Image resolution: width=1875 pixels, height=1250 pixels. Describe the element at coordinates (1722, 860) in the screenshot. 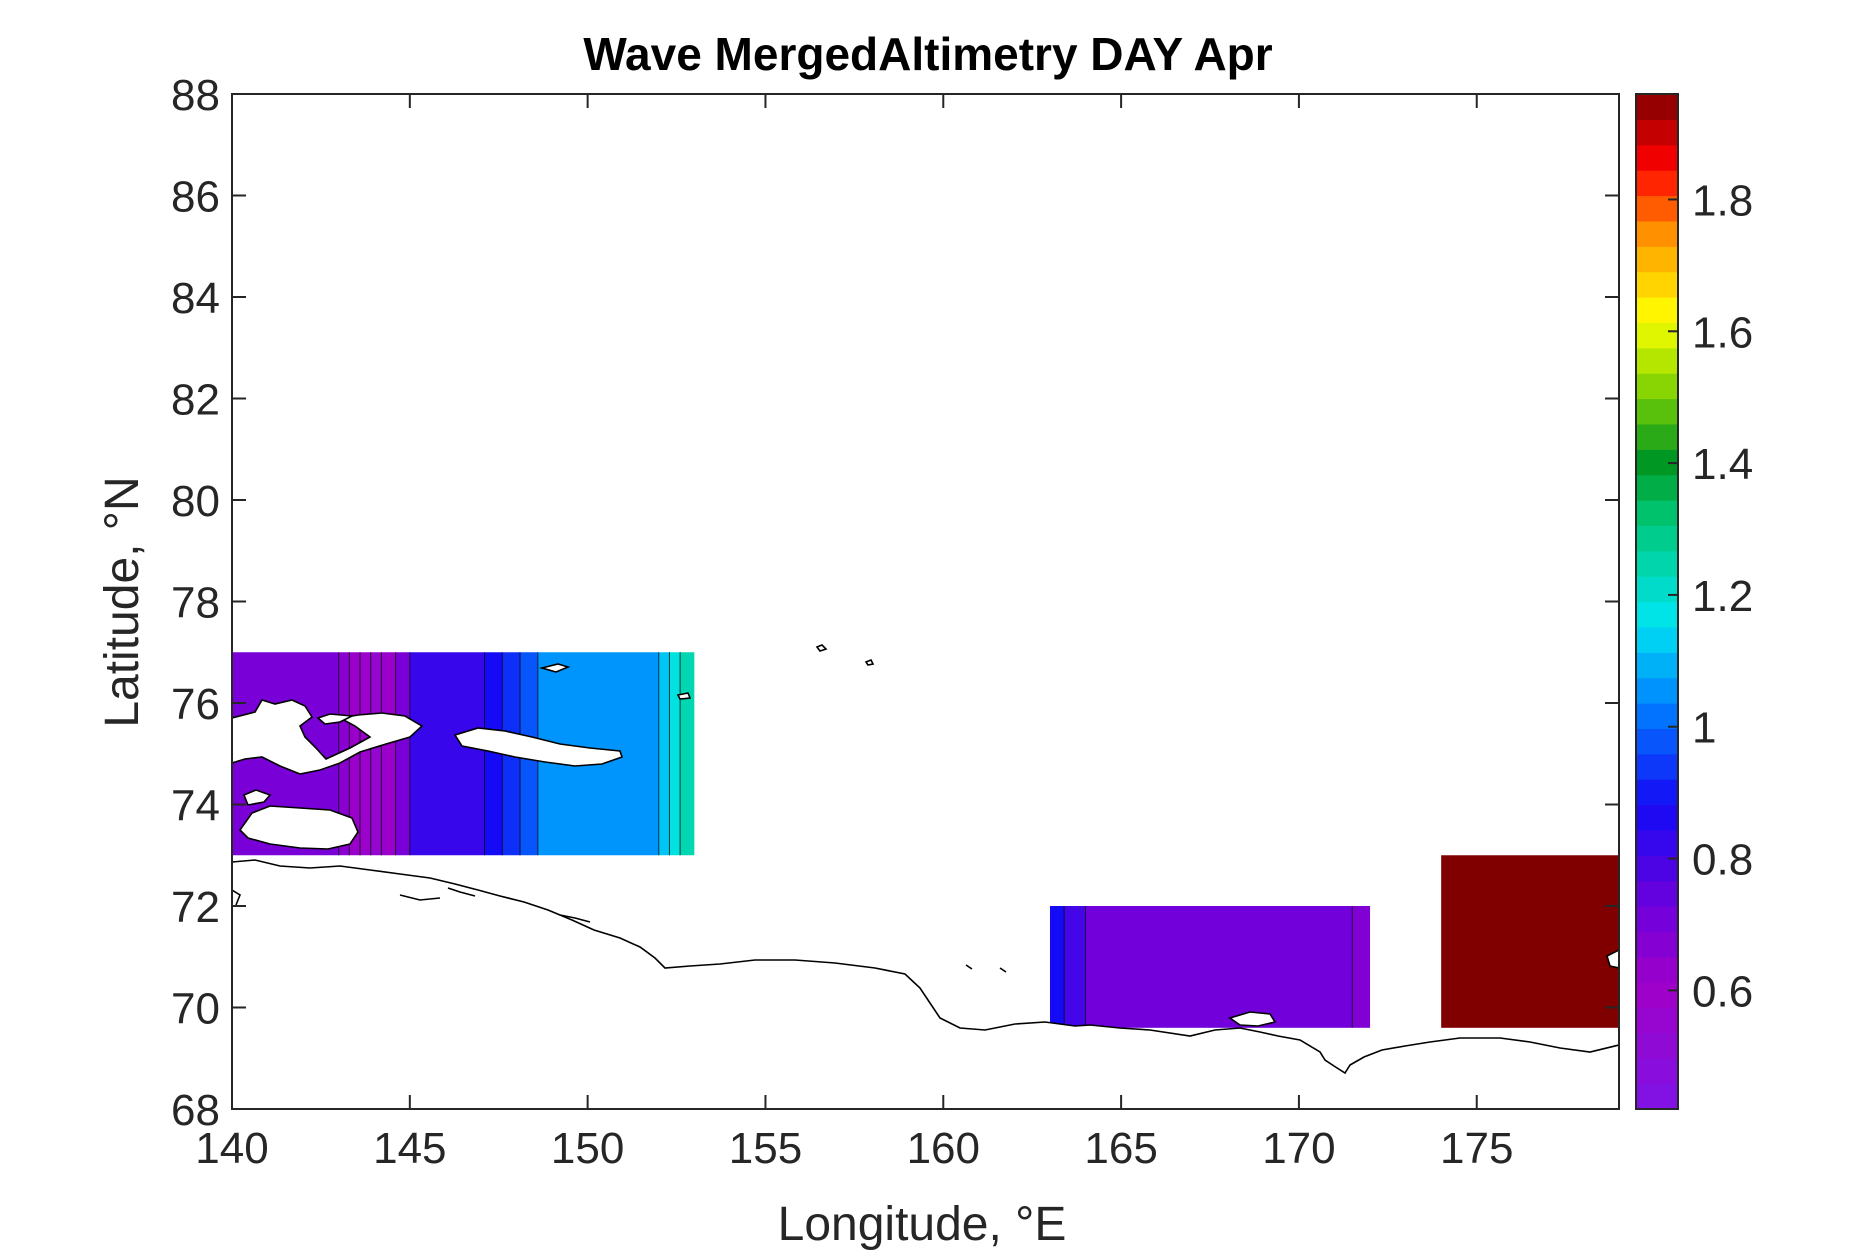

I see `colorbar-tick-label: 0.8` at that location.